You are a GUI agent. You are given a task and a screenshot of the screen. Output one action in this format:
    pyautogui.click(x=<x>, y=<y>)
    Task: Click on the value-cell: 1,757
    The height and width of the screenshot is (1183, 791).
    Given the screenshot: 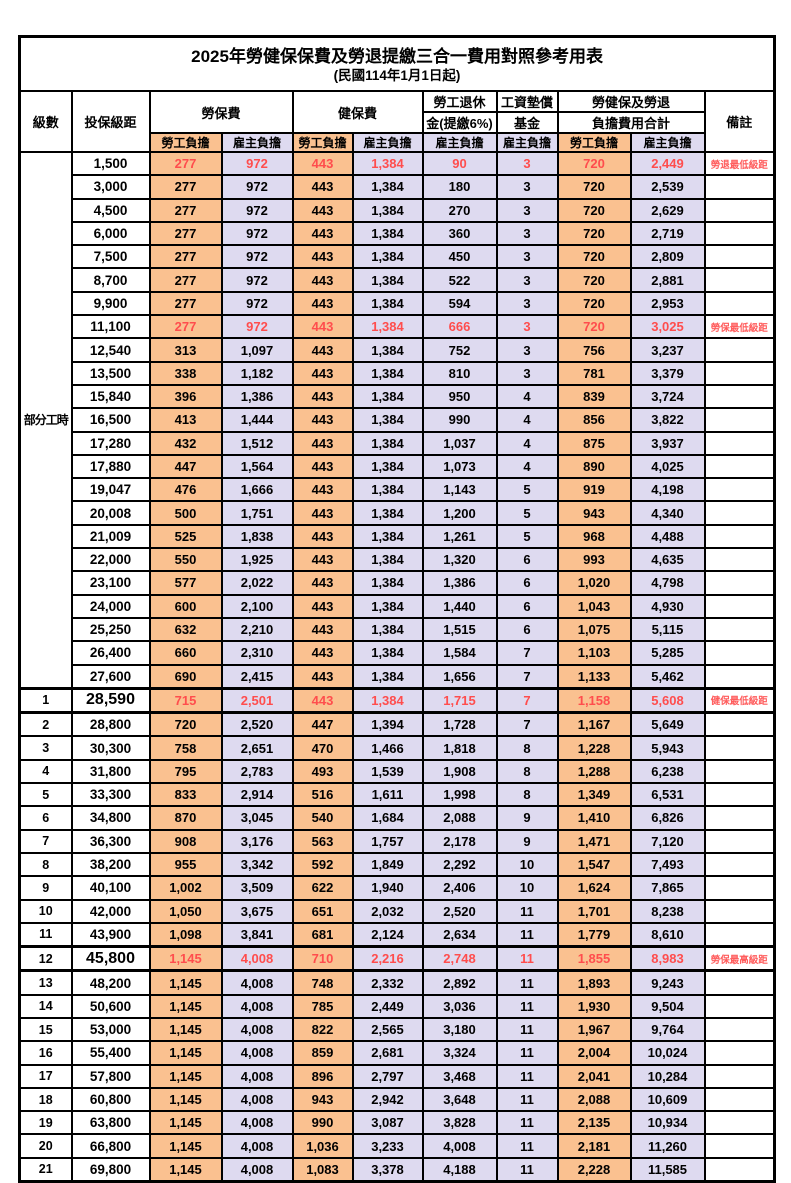 What is the action you would take?
    pyautogui.click(x=387, y=841)
    